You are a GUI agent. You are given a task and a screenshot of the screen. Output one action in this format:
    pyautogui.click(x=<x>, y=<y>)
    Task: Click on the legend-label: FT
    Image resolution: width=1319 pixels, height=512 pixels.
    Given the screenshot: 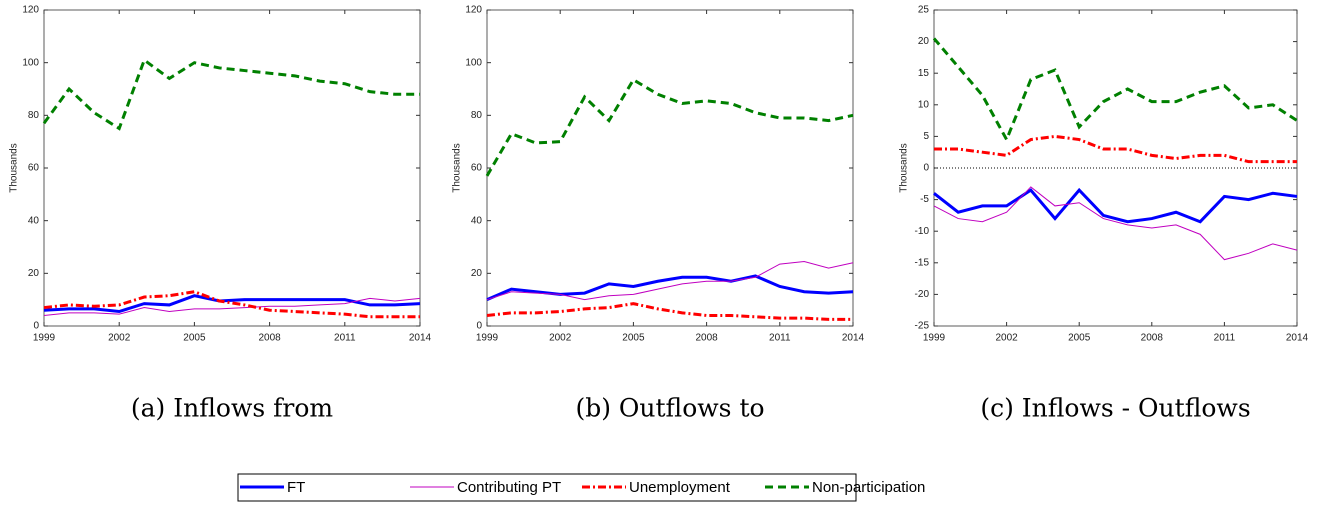 What is the action you would take?
    pyautogui.click(x=296, y=487)
    